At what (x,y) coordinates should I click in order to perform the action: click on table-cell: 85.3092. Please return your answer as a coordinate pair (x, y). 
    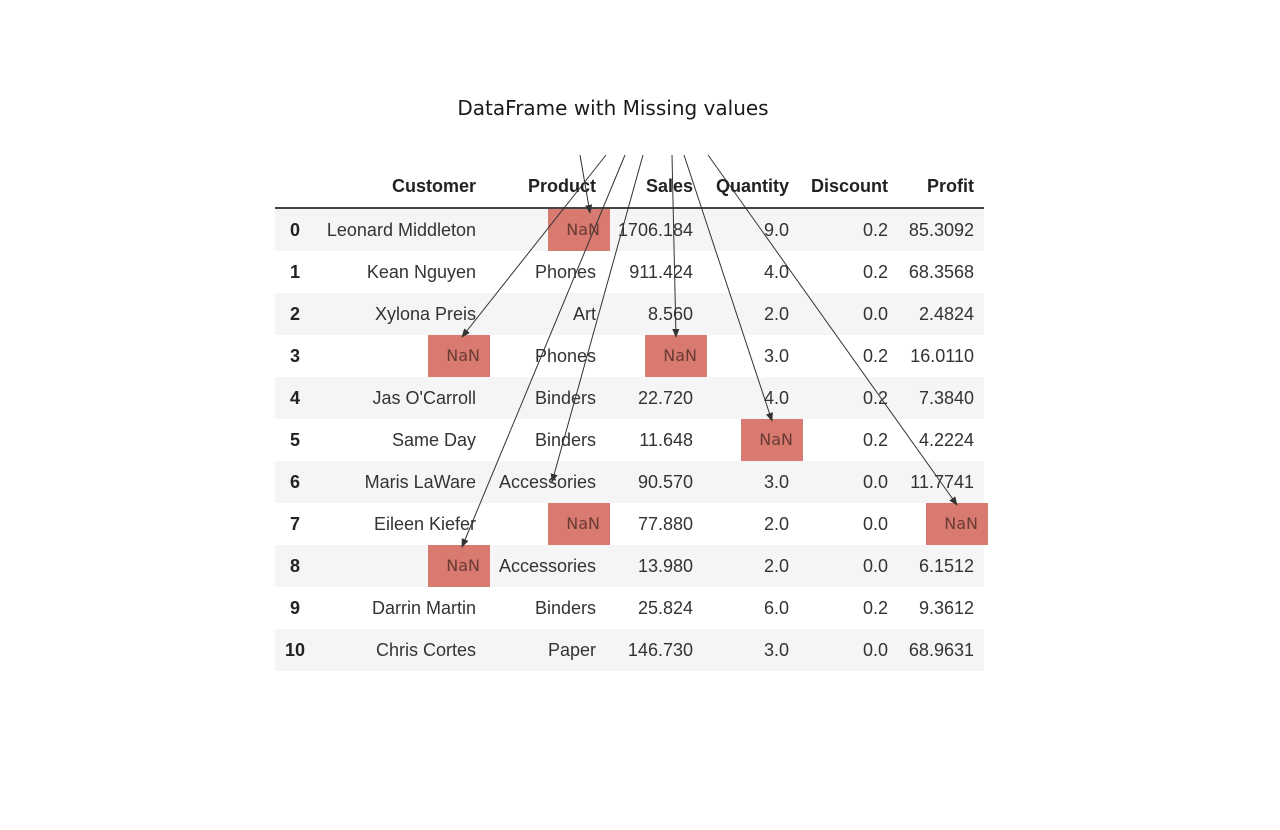
    Looking at the image, I should click on (941, 229).